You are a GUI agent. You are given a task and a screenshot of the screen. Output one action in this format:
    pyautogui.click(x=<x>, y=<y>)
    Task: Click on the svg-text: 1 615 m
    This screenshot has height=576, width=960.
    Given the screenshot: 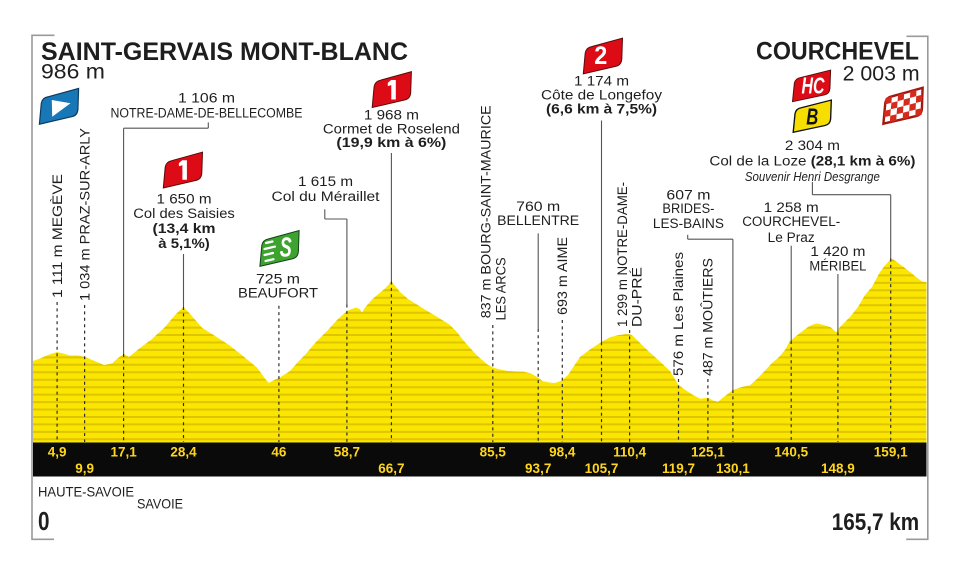 What is the action you would take?
    pyautogui.click(x=325, y=181)
    